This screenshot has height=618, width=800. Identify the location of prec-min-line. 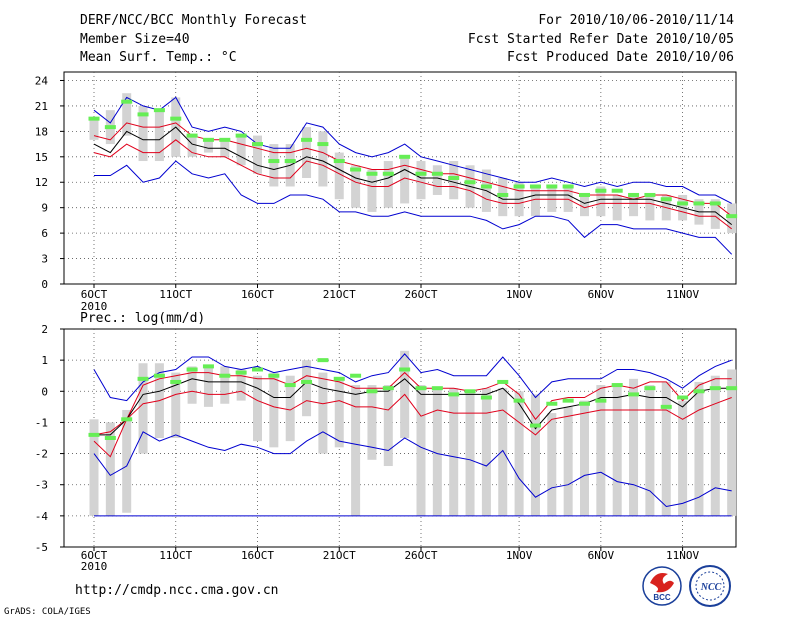
(412, 469).